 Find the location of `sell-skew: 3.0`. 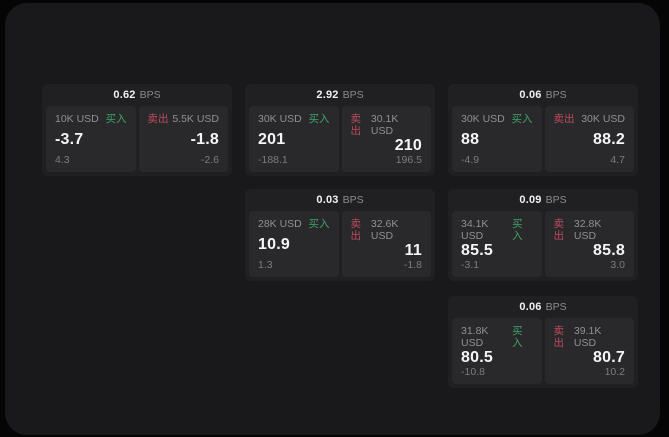

sell-skew: 3.0 is located at coordinates (617, 265).